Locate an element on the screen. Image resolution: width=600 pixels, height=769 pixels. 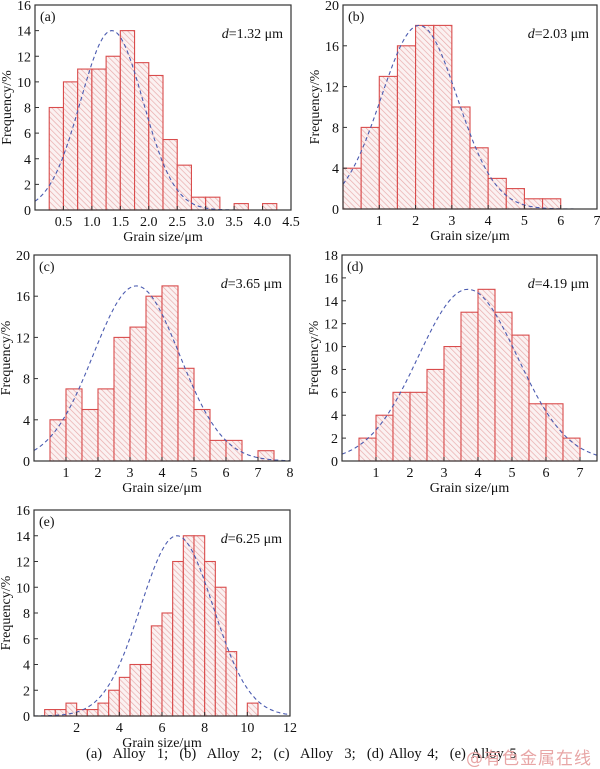
y-tick-label: 2 is located at coordinates (334, 439).